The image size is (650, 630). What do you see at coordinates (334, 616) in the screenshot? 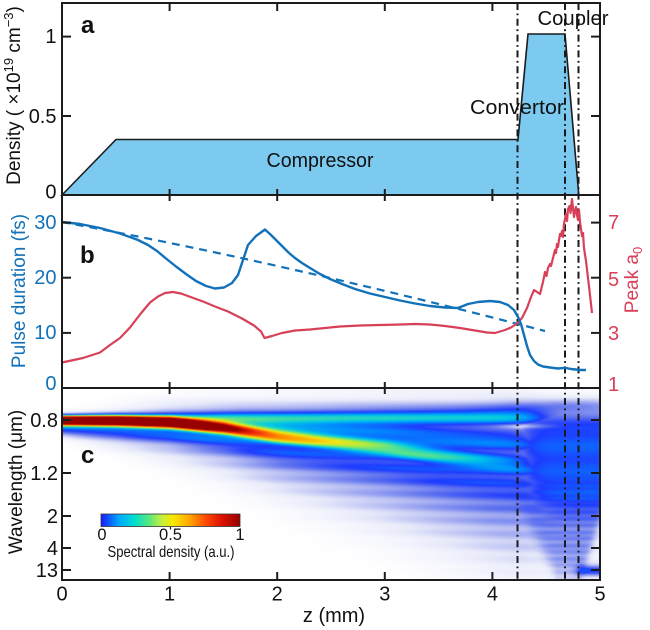
I see `svg-text: z (mm)` at bounding box center [334, 616].